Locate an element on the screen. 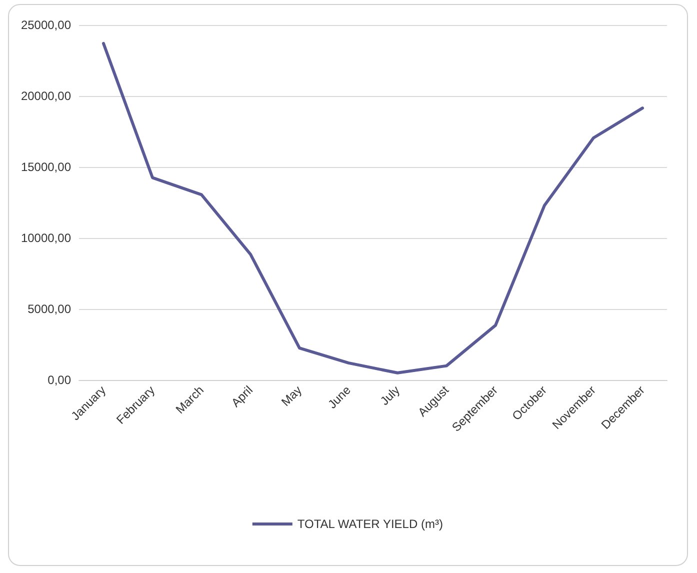  x-tick-label: May is located at coordinates (291, 396).